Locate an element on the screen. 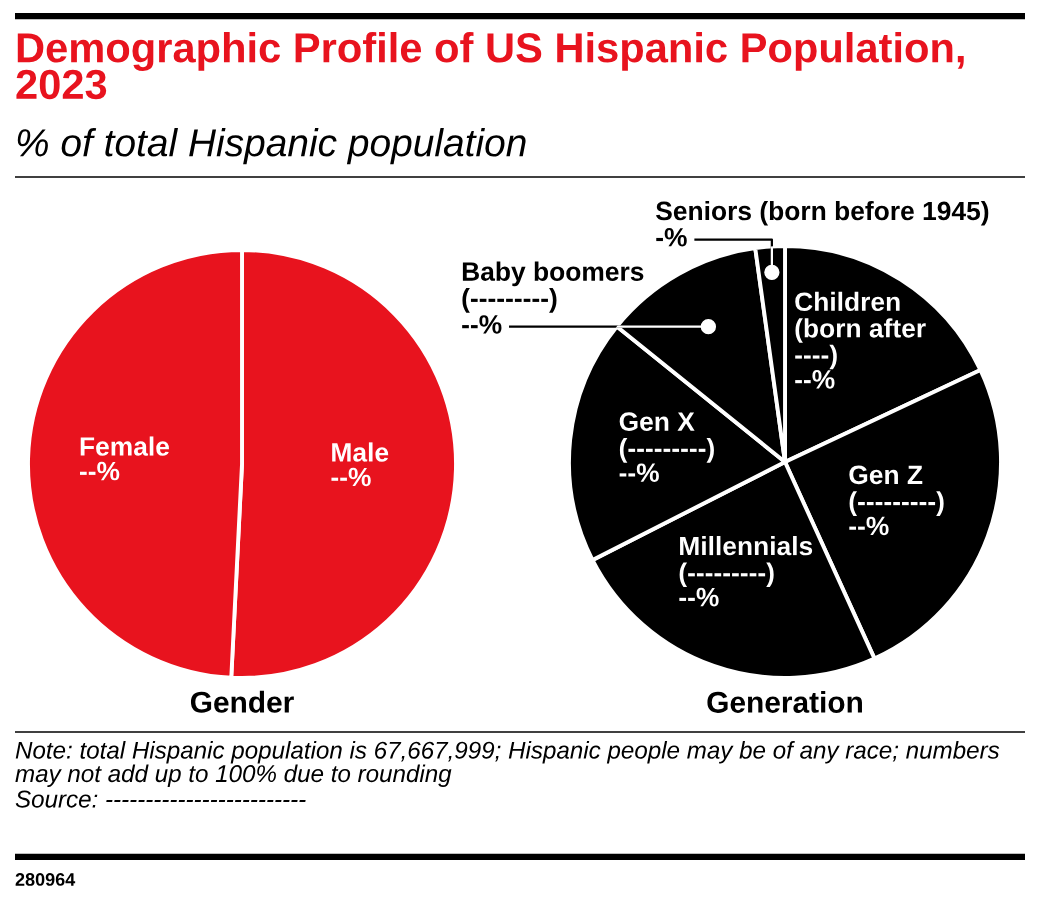 This screenshot has height=904, width=1038. slice-label: Millennials (---------) is located at coordinates (746, 561).